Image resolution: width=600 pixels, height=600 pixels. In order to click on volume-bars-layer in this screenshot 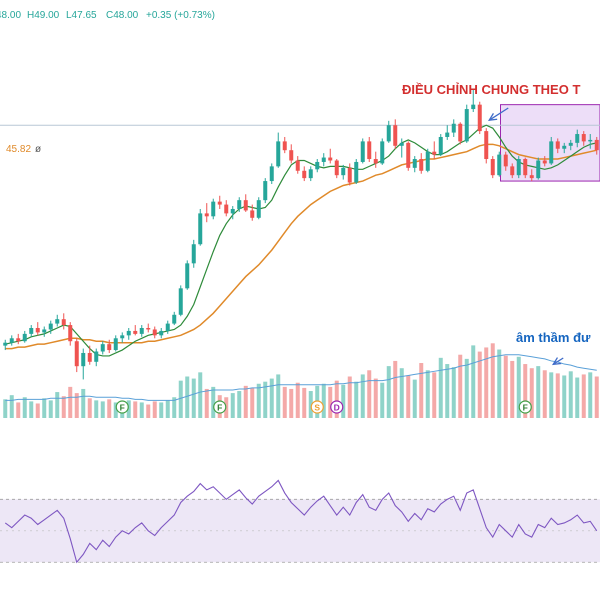, I will do `click(301, 380)`.